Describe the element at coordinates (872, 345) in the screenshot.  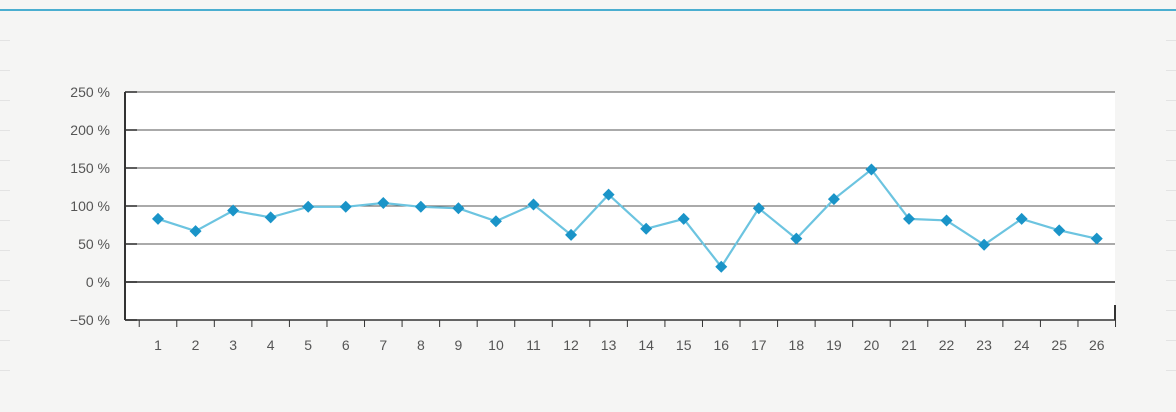
I see `x-tick-label: 20` at that location.